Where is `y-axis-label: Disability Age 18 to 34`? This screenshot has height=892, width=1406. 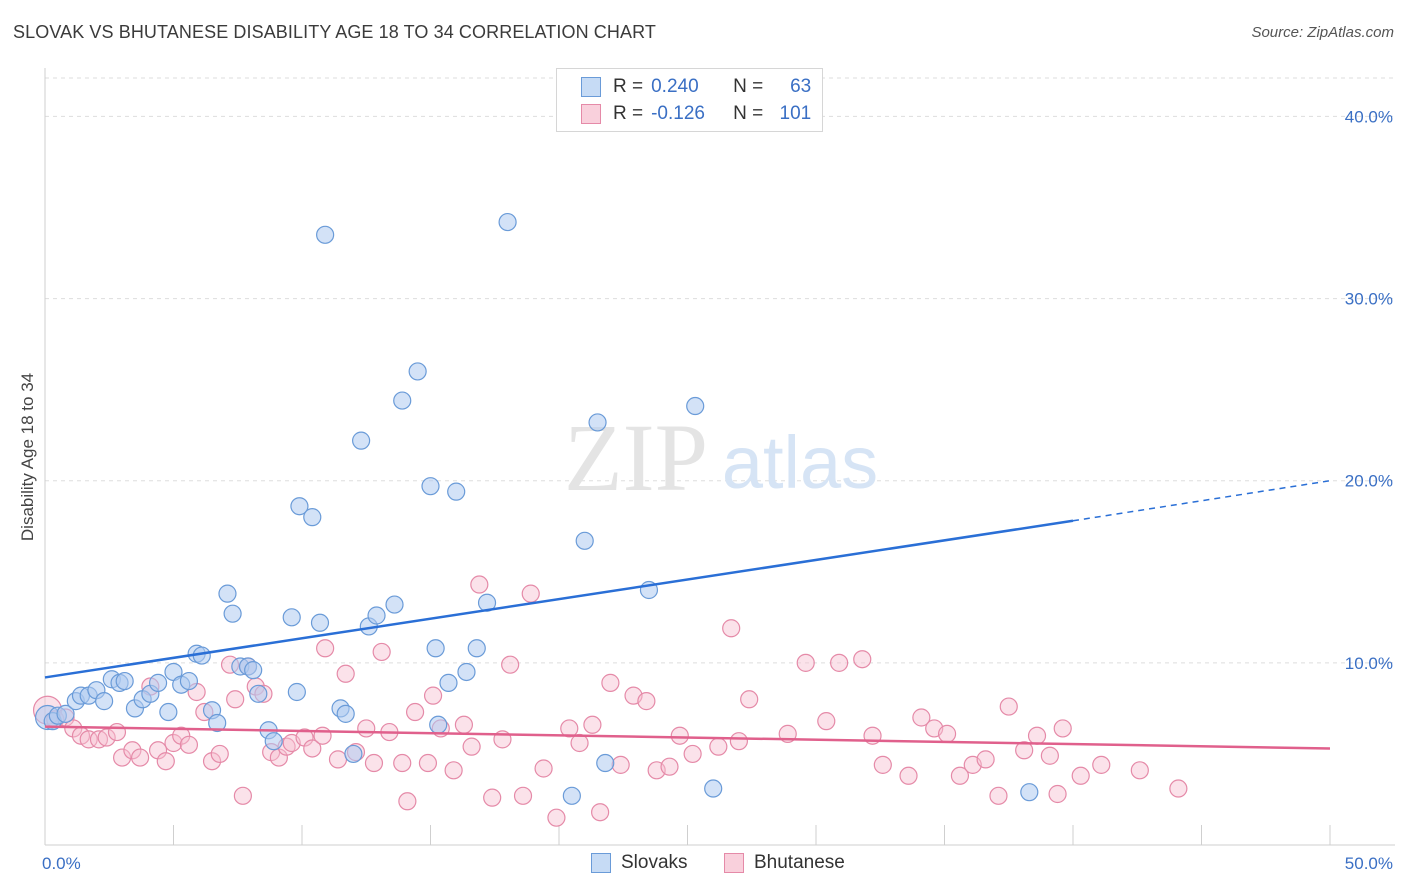 y-axis-label: Disability Age 18 to 34 is located at coordinates (27, 457).